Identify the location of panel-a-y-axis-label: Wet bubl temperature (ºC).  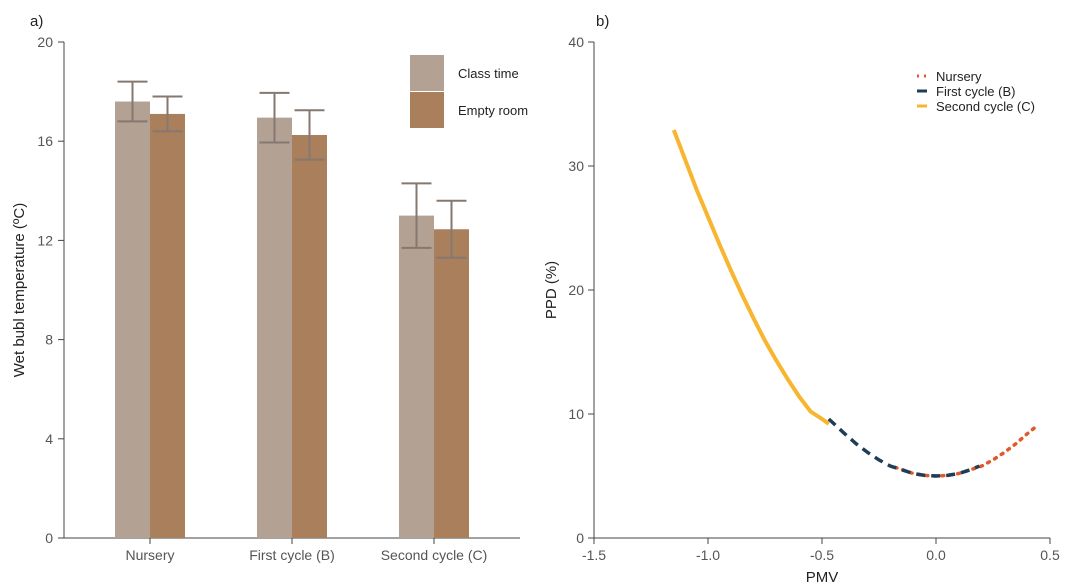
(19, 290).